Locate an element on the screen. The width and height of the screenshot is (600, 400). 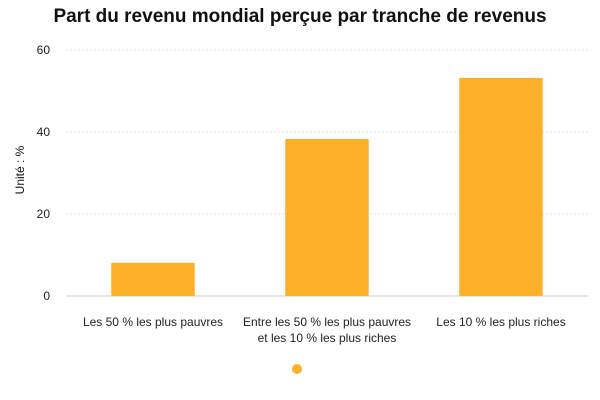
x-tick-label: Entre les 50 % les plus pauvres is located at coordinates (327, 322).